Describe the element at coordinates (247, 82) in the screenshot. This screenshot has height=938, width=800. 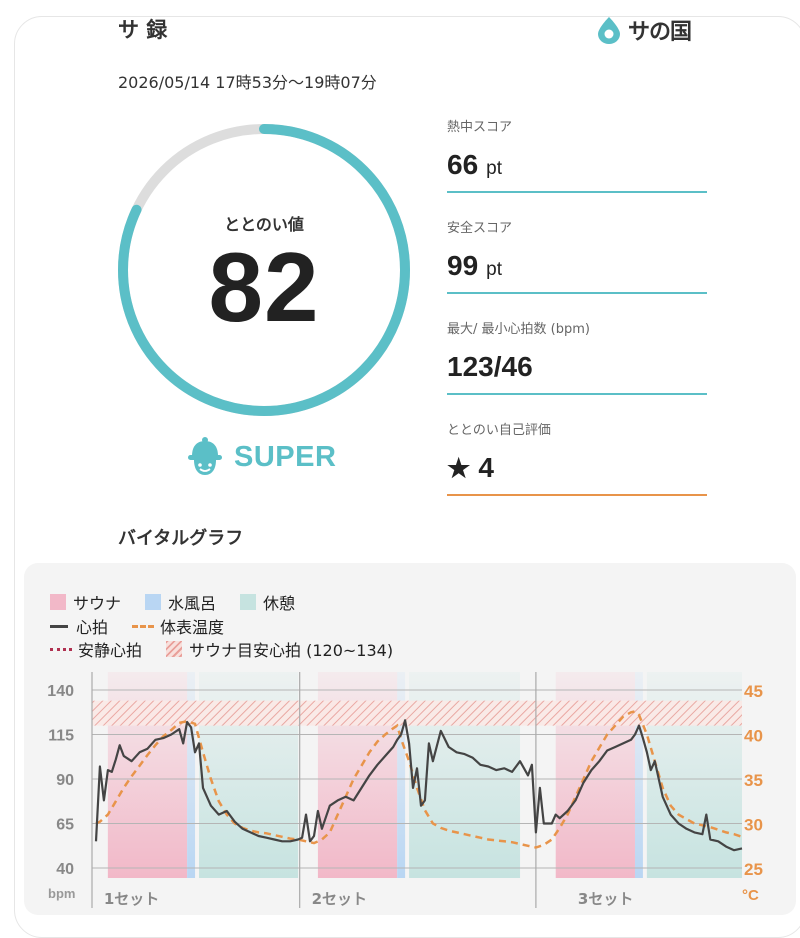
I see `session-time: 2026/05/14 17時53分〜19時07分` at that location.